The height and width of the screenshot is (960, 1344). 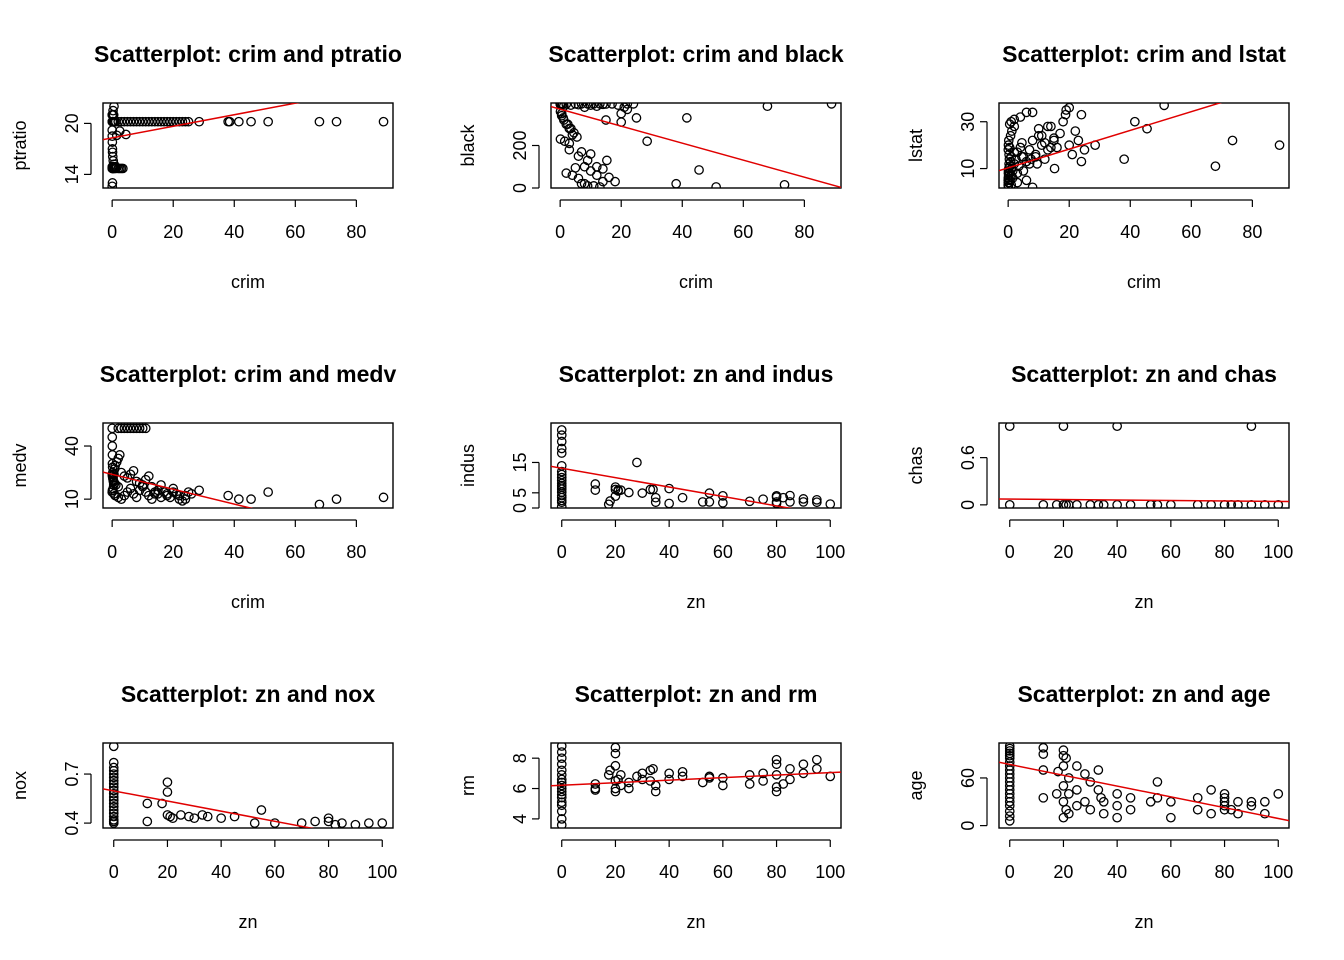 I want to click on y-axis-label: nox, so click(x=20, y=785).